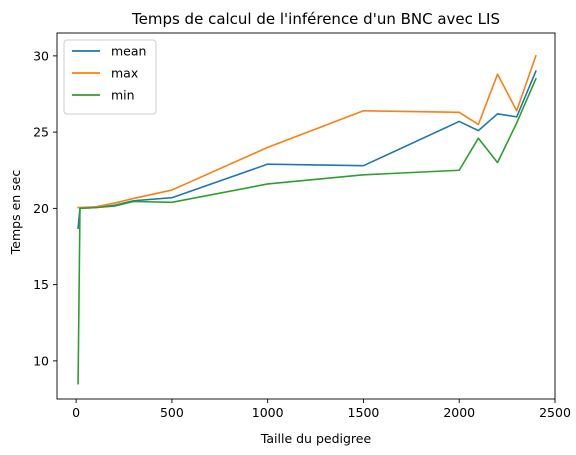 The image size is (576, 455). Describe the element at coordinates (172, 412) in the screenshot. I see `x-tick-label: 500` at that location.